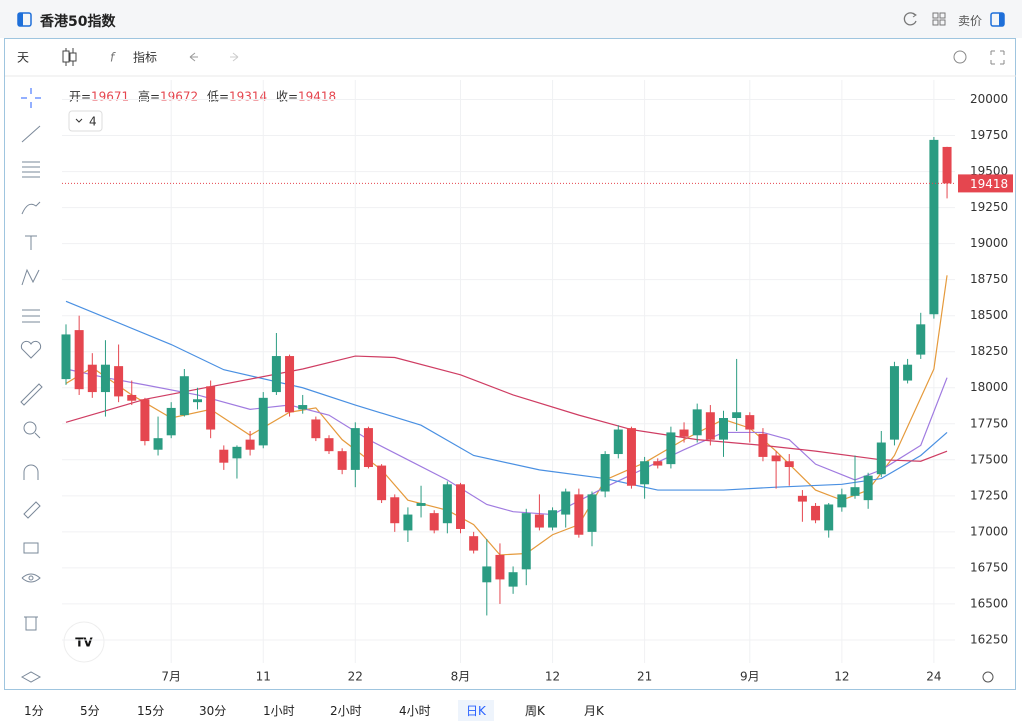 This screenshot has width=1022, height=725. I want to click on x-tick-label: 9月, so click(750, 677).